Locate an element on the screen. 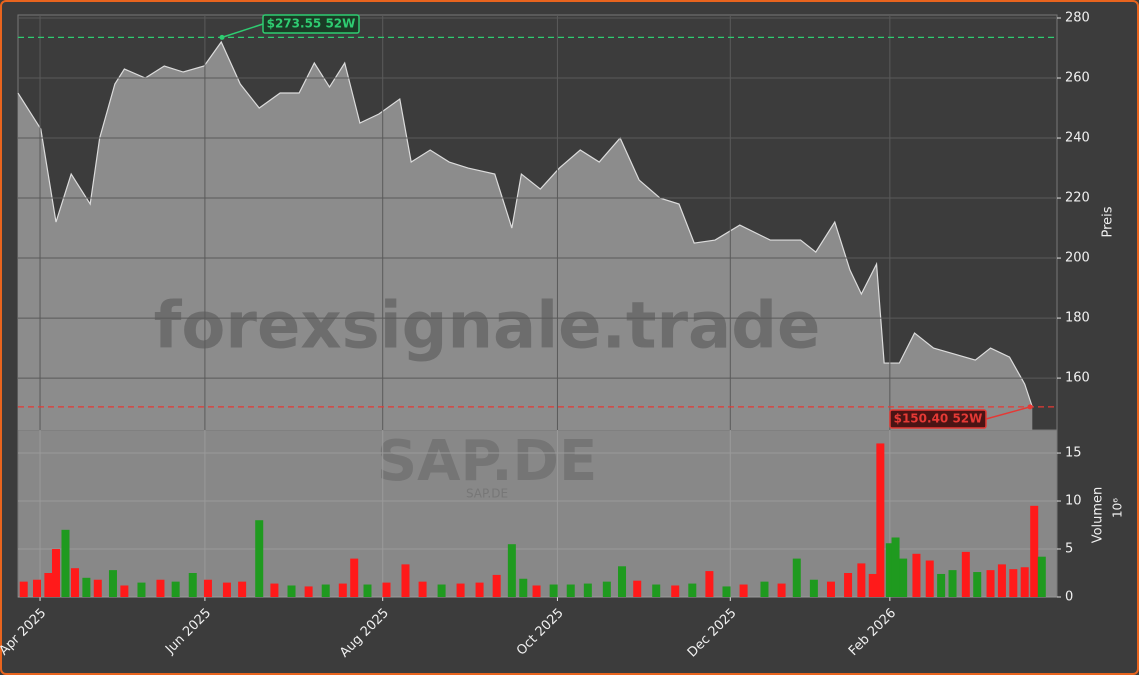 The image size is (1139, 675). x-tick-label: Dec 2025 is located at coordinates (712, 633).